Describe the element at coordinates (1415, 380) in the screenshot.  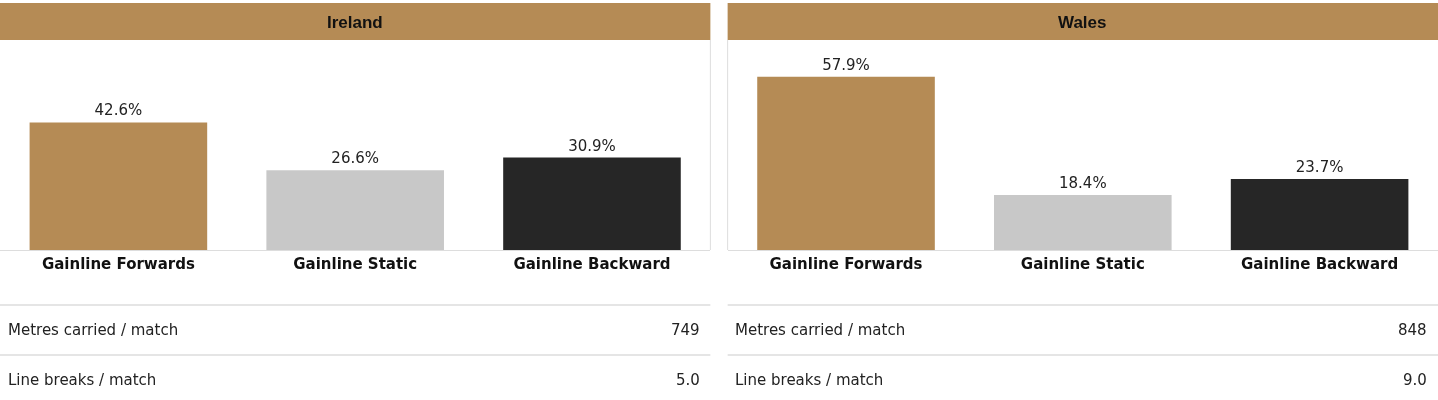
I see `text: 9.0` at that location.